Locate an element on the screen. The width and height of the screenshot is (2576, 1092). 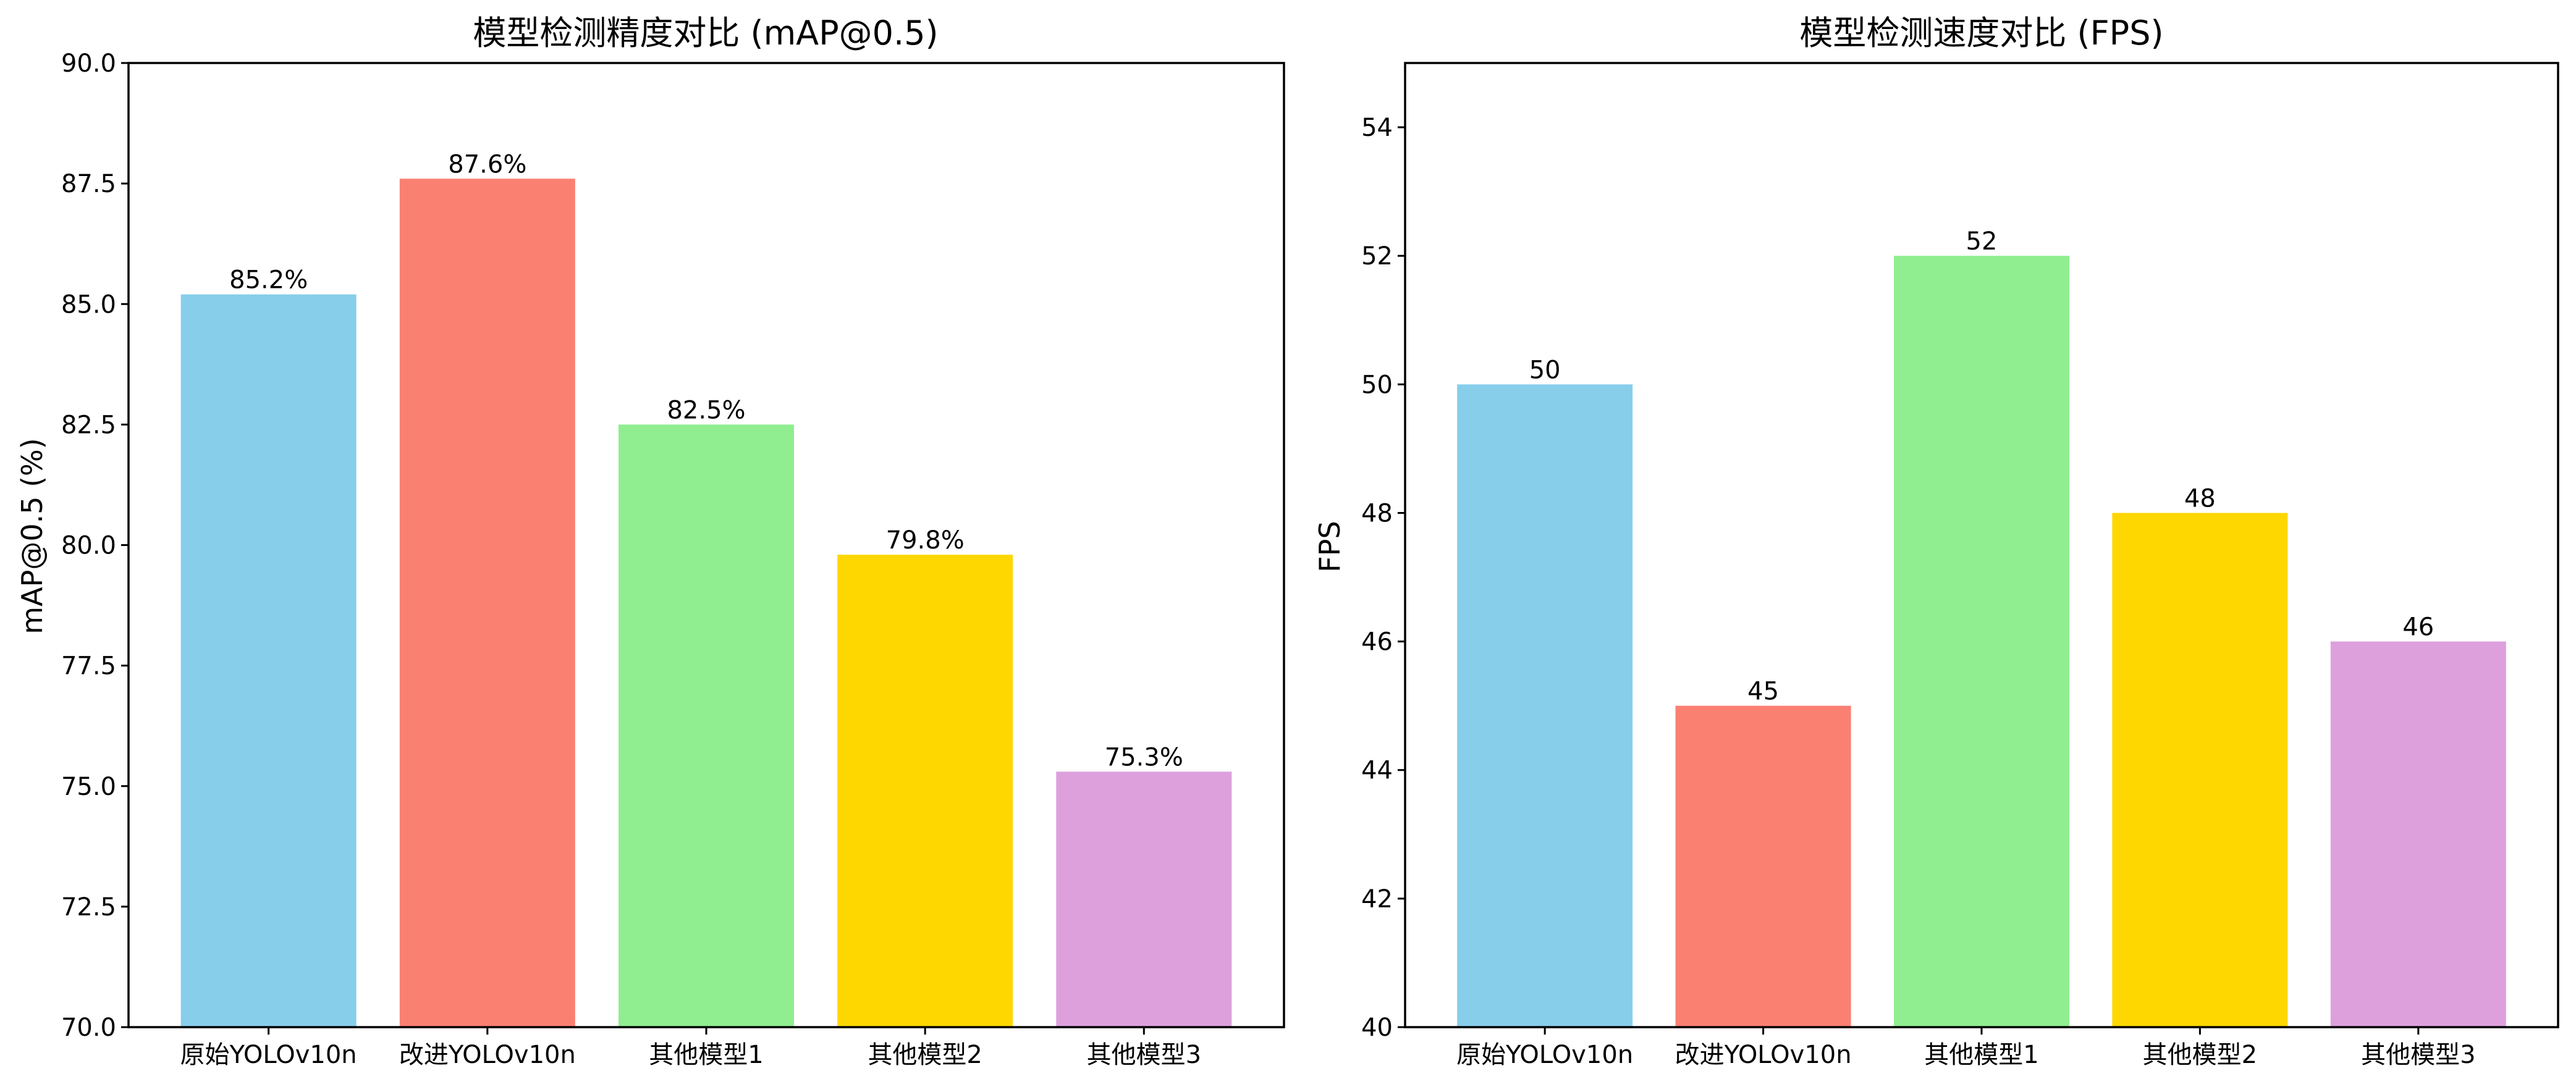
accuracy-bar-value-label: 85.2% is located at coordinates (268, 280).